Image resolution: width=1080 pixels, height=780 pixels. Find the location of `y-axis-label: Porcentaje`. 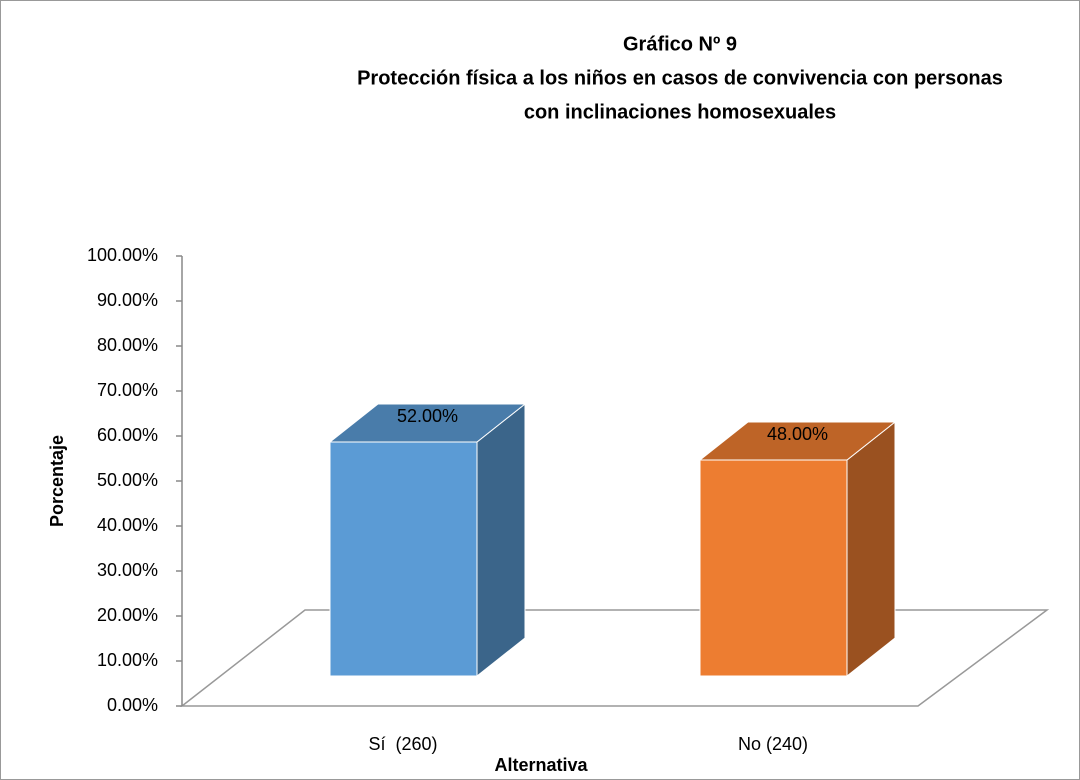

y-axis-label: Porcentaje is located at coordinates (57, 481).